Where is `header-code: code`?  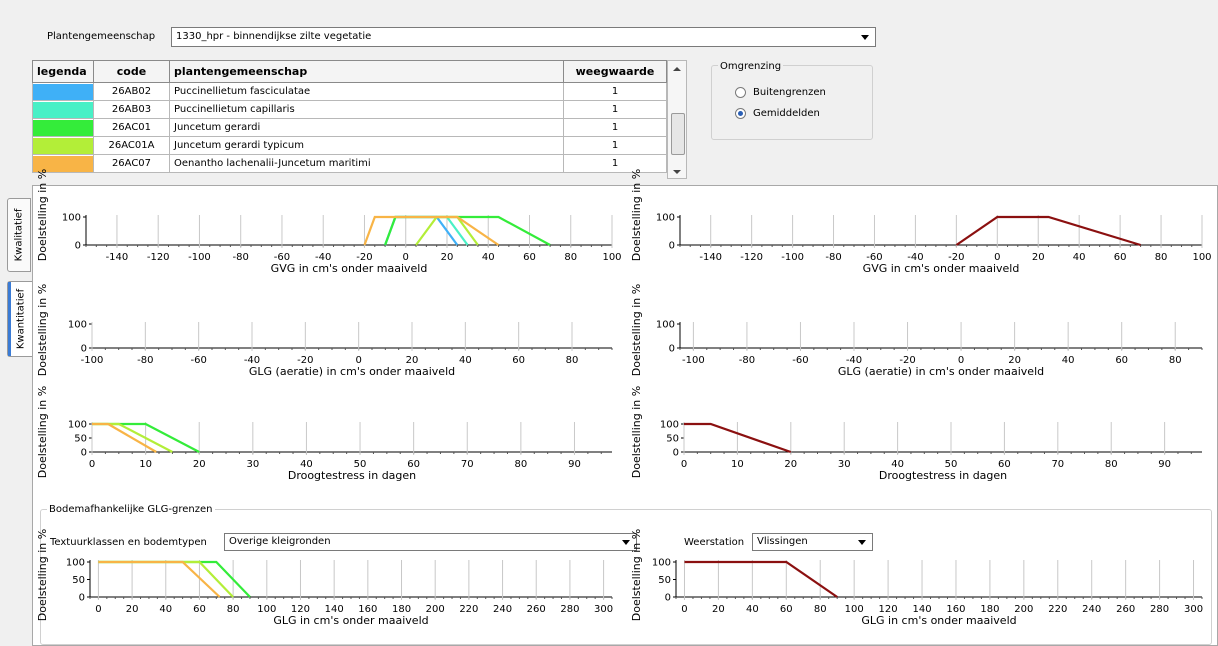
header-code: code is located at coordinates (131, 71).